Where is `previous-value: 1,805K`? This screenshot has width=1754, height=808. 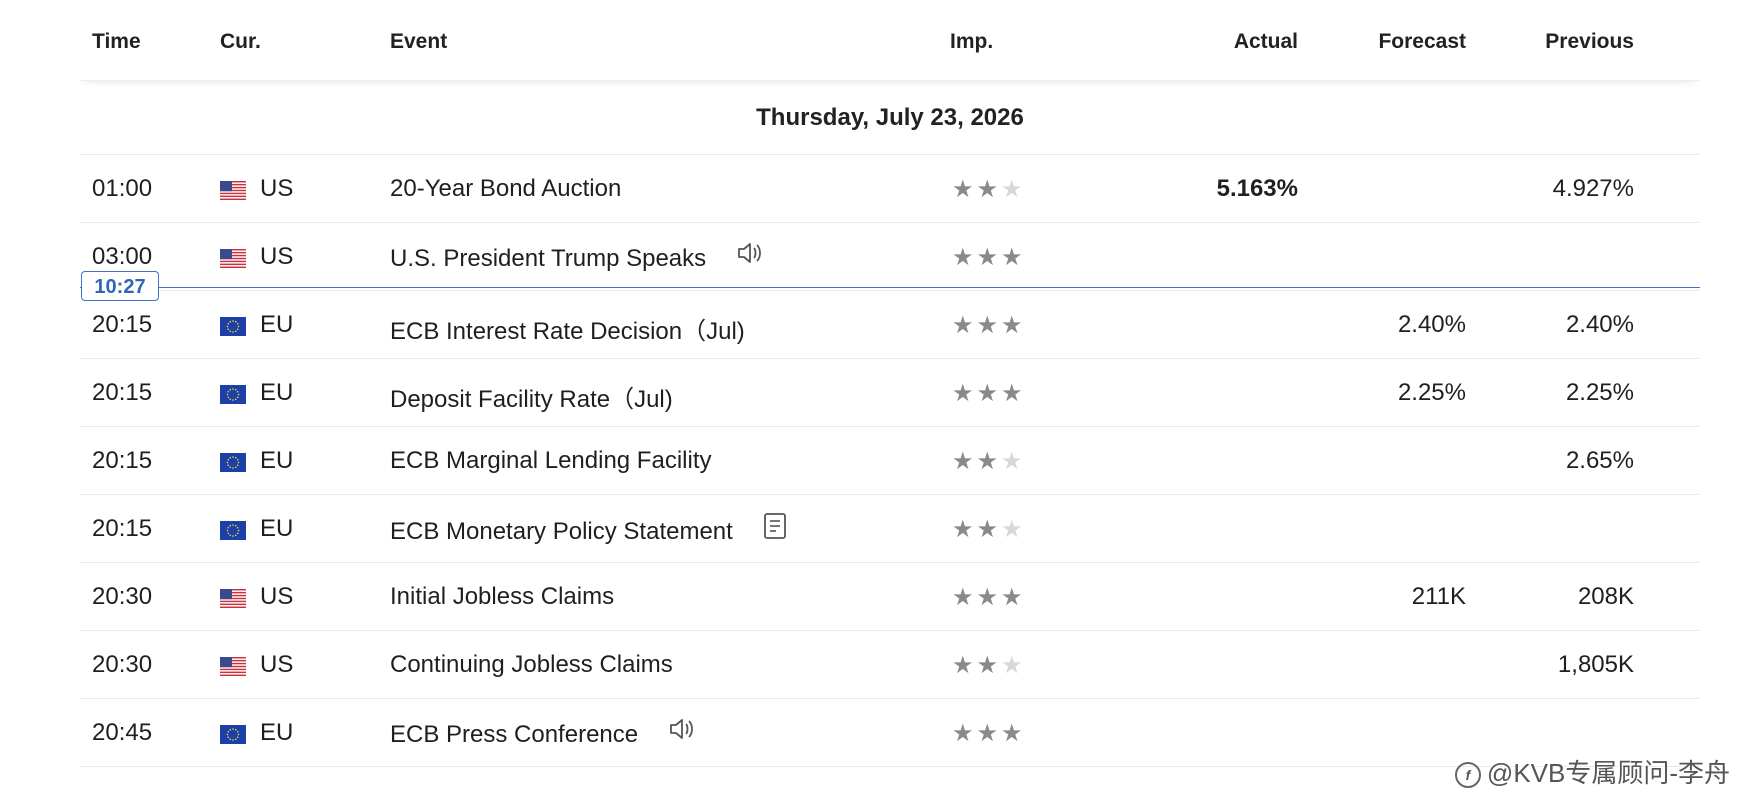 previous-value: 1,805K is located at coordinates (1595, 664).